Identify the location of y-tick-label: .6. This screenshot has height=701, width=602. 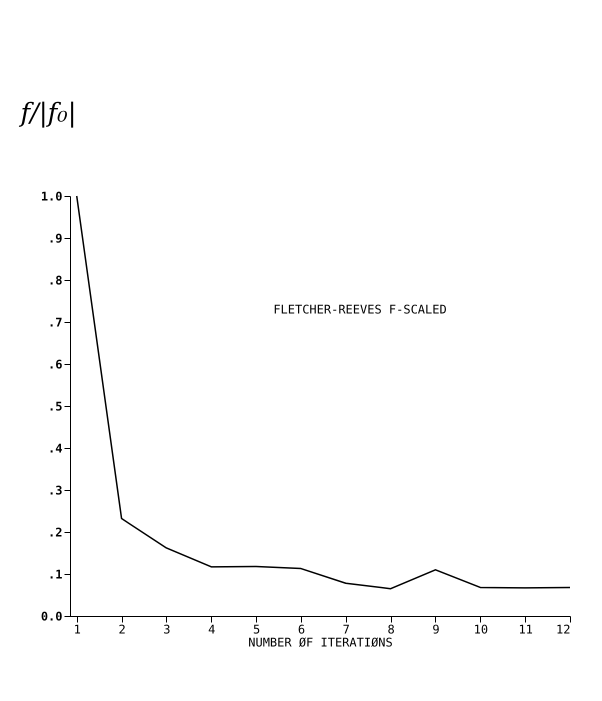
(55, 365).